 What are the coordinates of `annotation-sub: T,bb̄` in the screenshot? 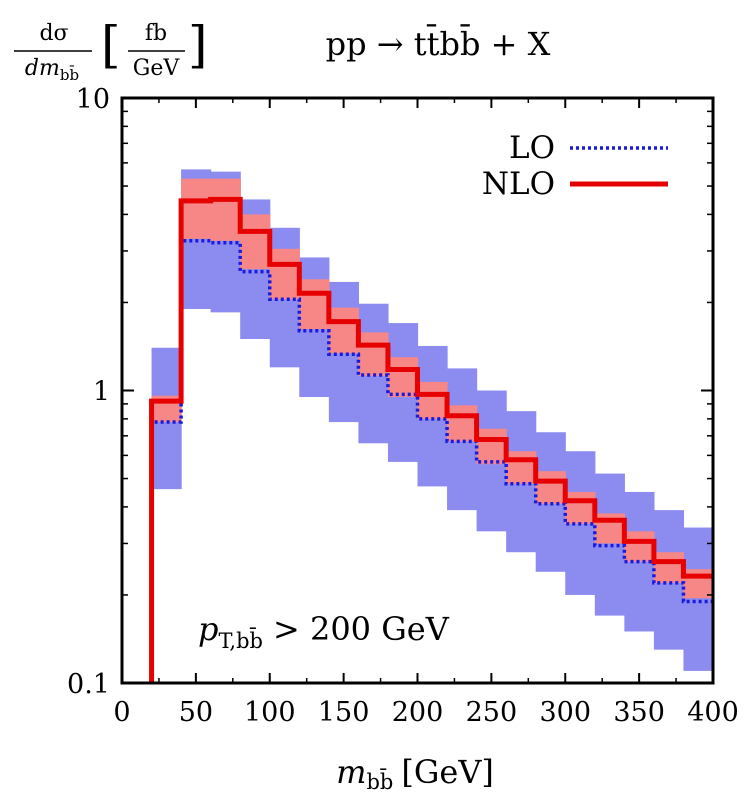 It's located at (240, 640).